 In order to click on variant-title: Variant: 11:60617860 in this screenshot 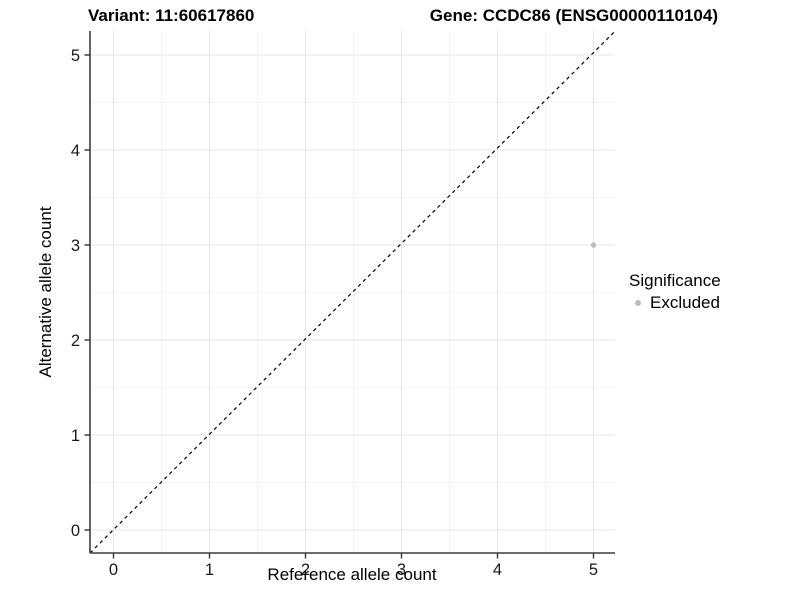, I will do `click(171, 15)`.